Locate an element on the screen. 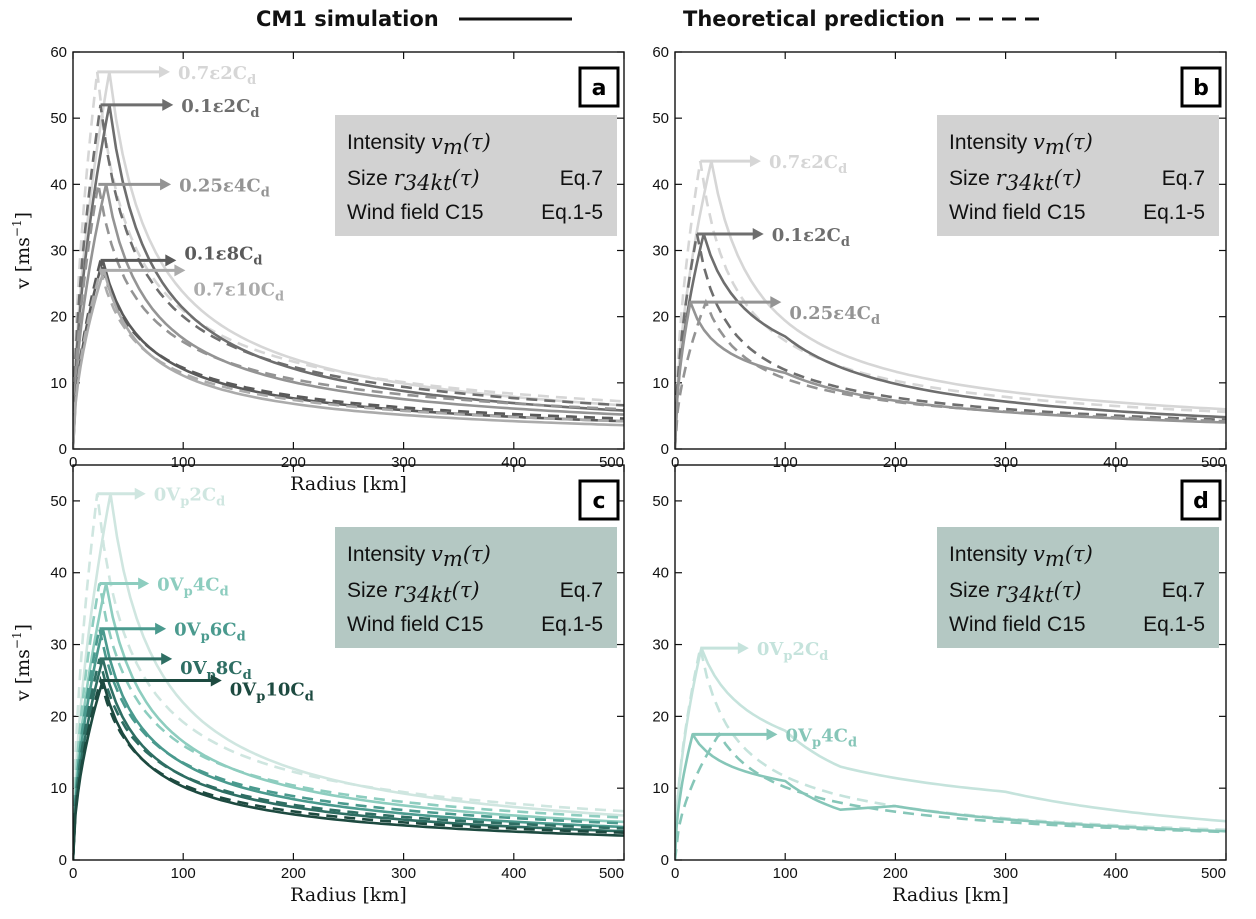 The width and height of the screenshot is (1256, 919). series-label-4: 0Vp10Cd is located at coordinates (272, 691).